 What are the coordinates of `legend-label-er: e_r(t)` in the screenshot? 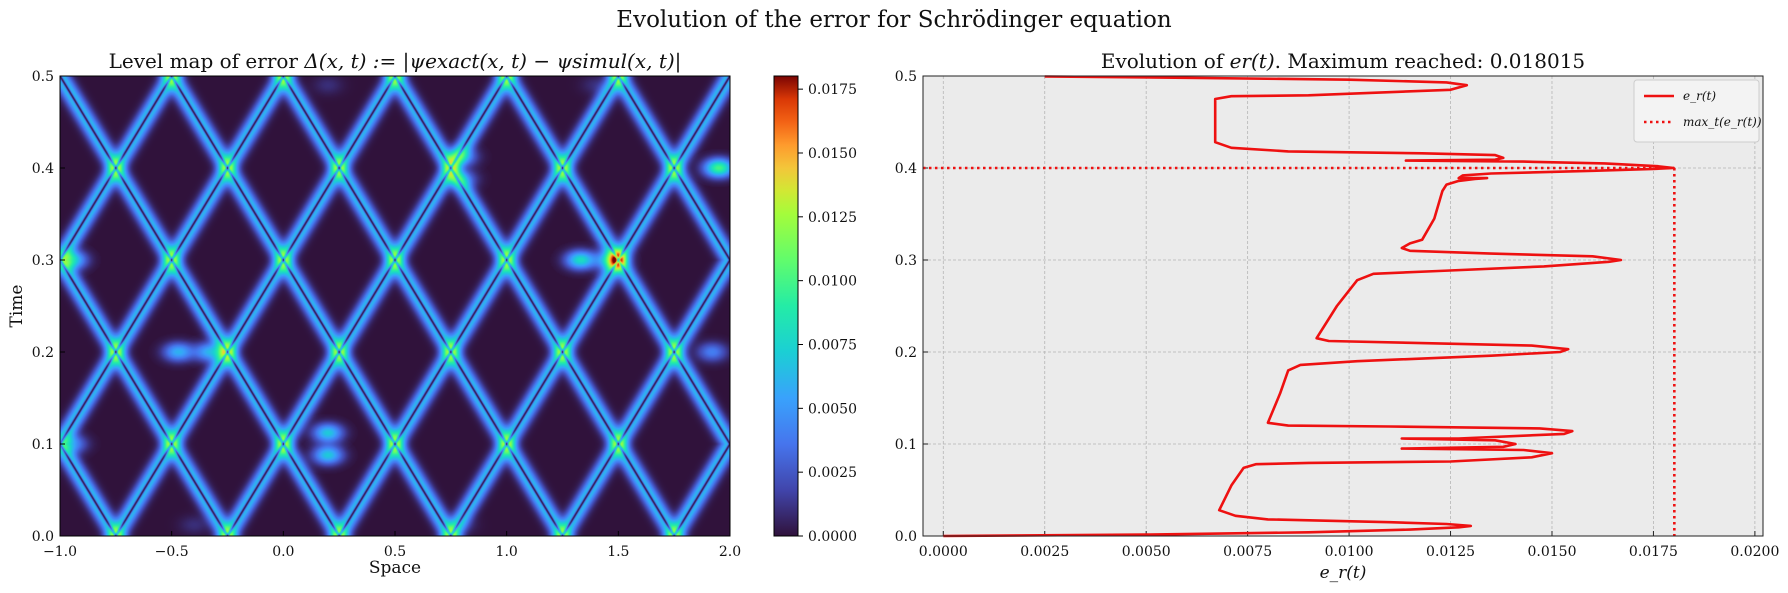 It's located at (1699, 96).